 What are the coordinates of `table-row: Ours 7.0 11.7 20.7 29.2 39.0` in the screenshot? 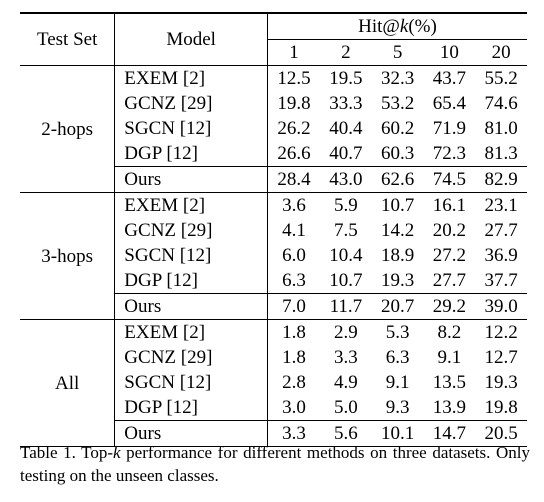 It's located at (273, 306).